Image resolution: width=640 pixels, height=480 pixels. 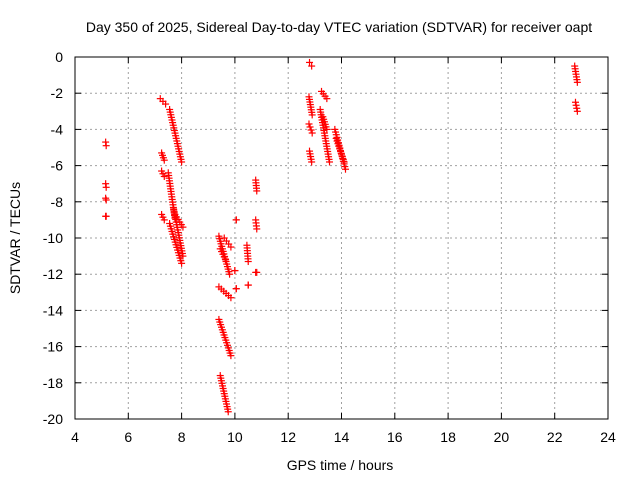 I want to click on y-tick-label: -6, so click(x=57, y=166).